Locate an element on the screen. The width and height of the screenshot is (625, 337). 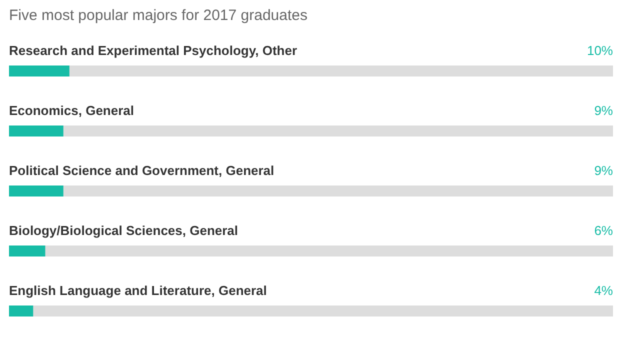
y-tick-label: Economics, General is located at coordinates (71, 110).